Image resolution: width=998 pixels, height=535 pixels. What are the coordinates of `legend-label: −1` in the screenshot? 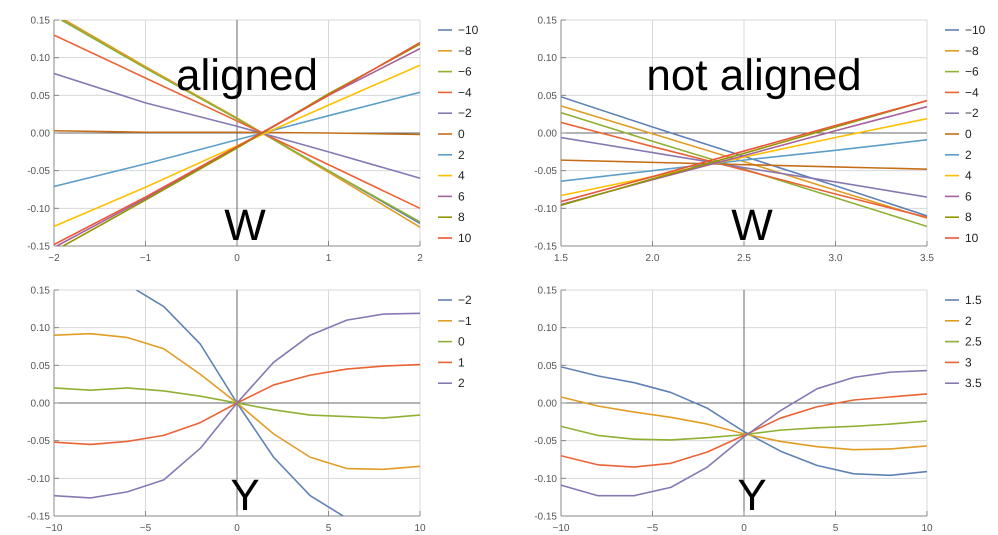 It's located at (465, 321).